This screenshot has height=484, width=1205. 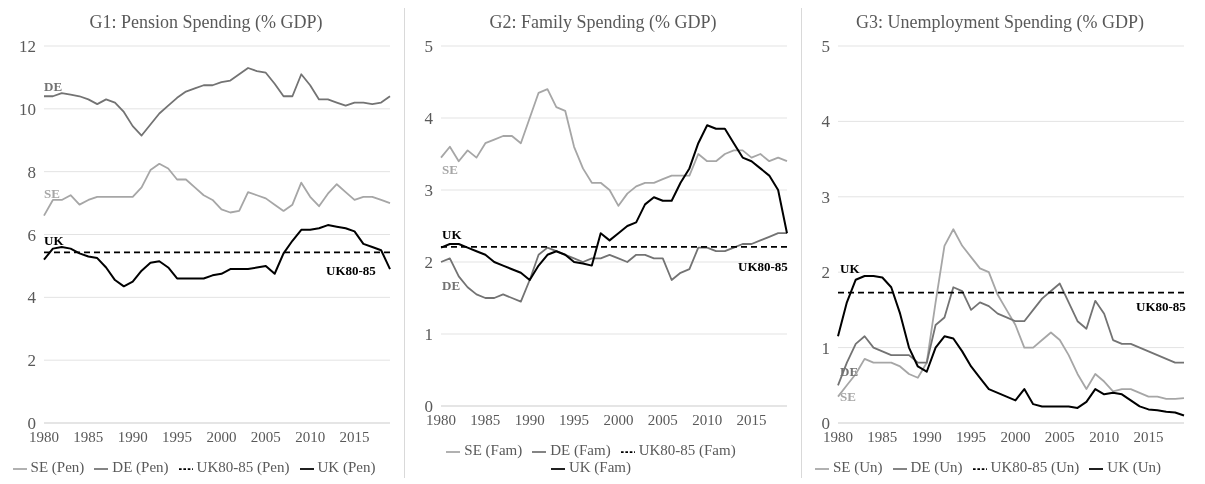 What do you see at coordinates (1000, 22) in the screenshot?
I see `chart-title: G3: Unemployment Spending (% GDP)` at bounding box center [1000, 22].